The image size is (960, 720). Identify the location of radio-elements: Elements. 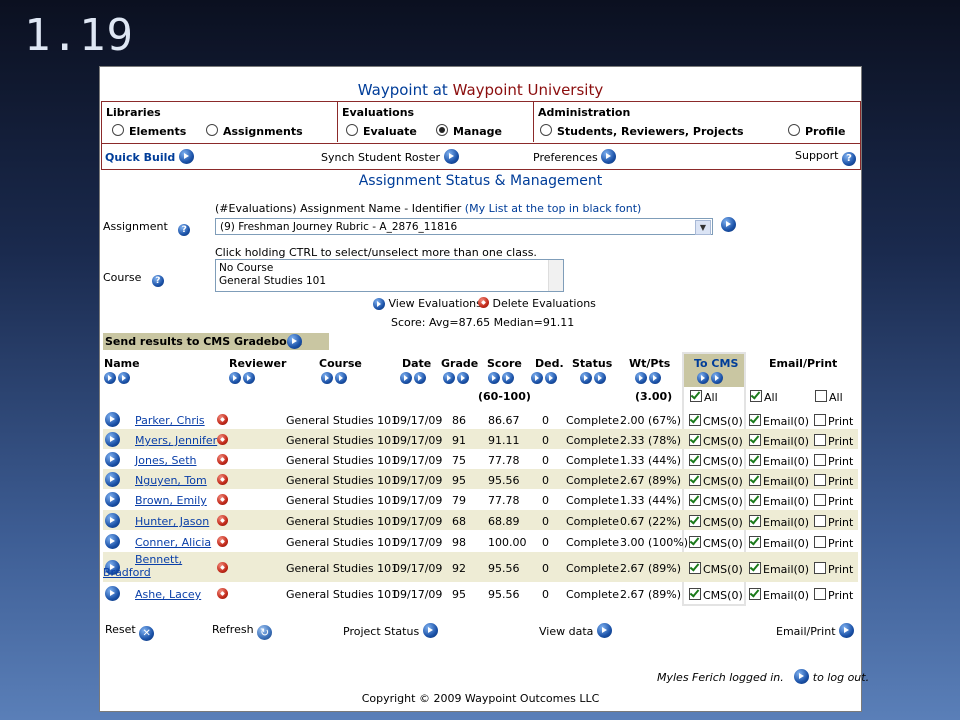
(149, 131).